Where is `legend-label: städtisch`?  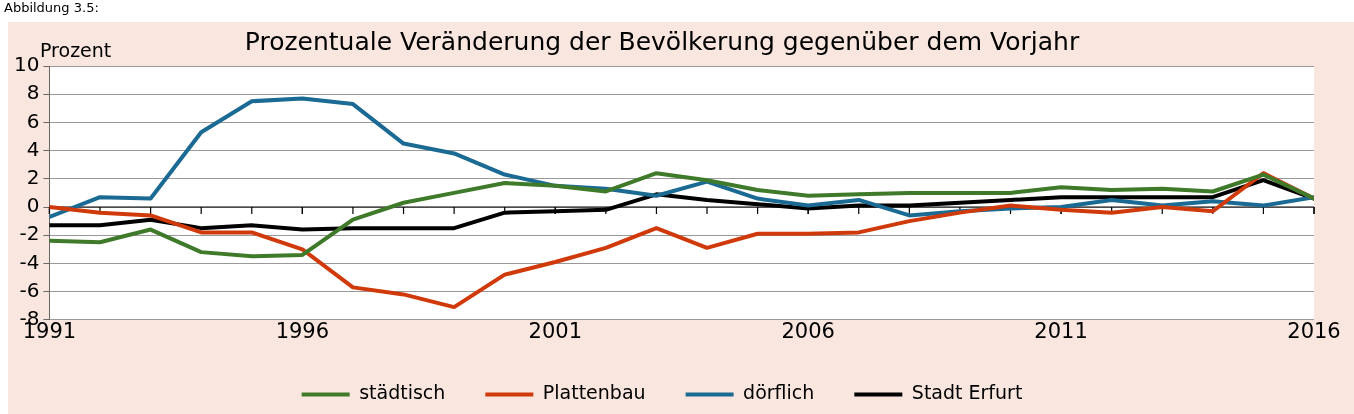 legend-label: städtisch is located at coordinates (402, 392).